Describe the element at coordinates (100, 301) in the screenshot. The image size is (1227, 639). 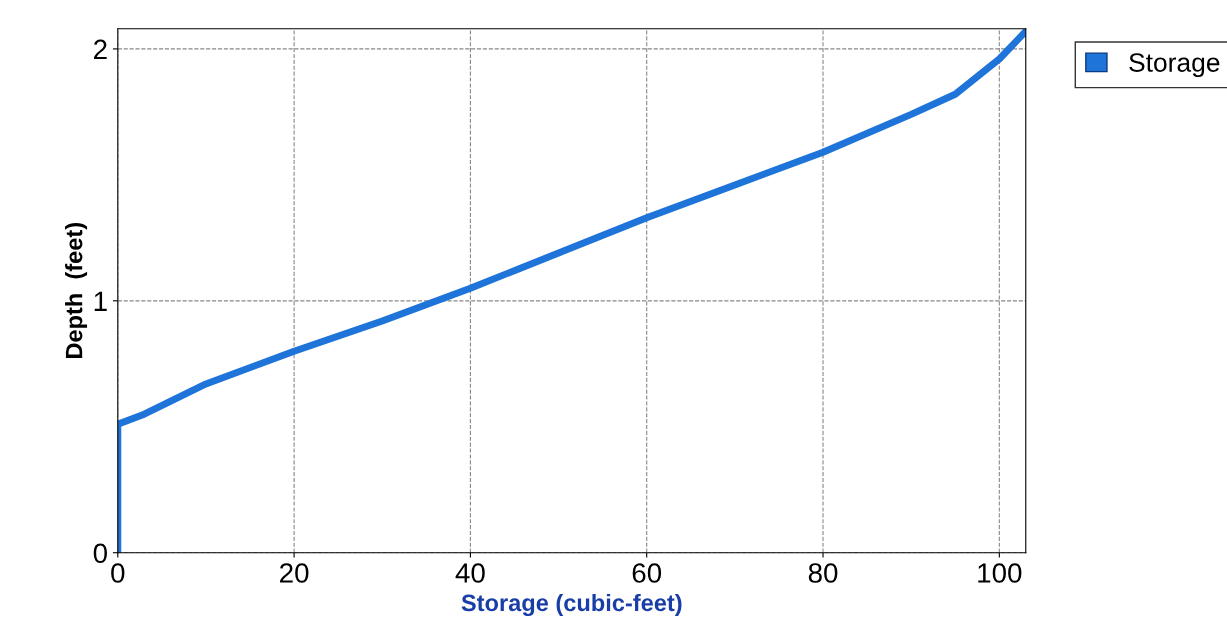
I see `y-tick-label: 1` at that location.